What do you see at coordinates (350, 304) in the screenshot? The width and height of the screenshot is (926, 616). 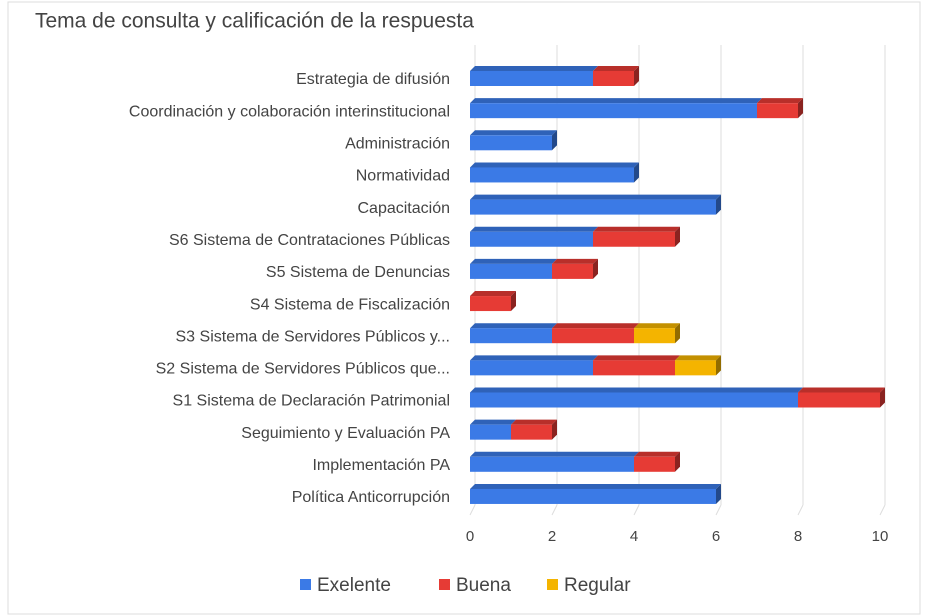 I see `y-tick-label: S4 Sistema de Fiscalización` at bounding box center [350, 304].